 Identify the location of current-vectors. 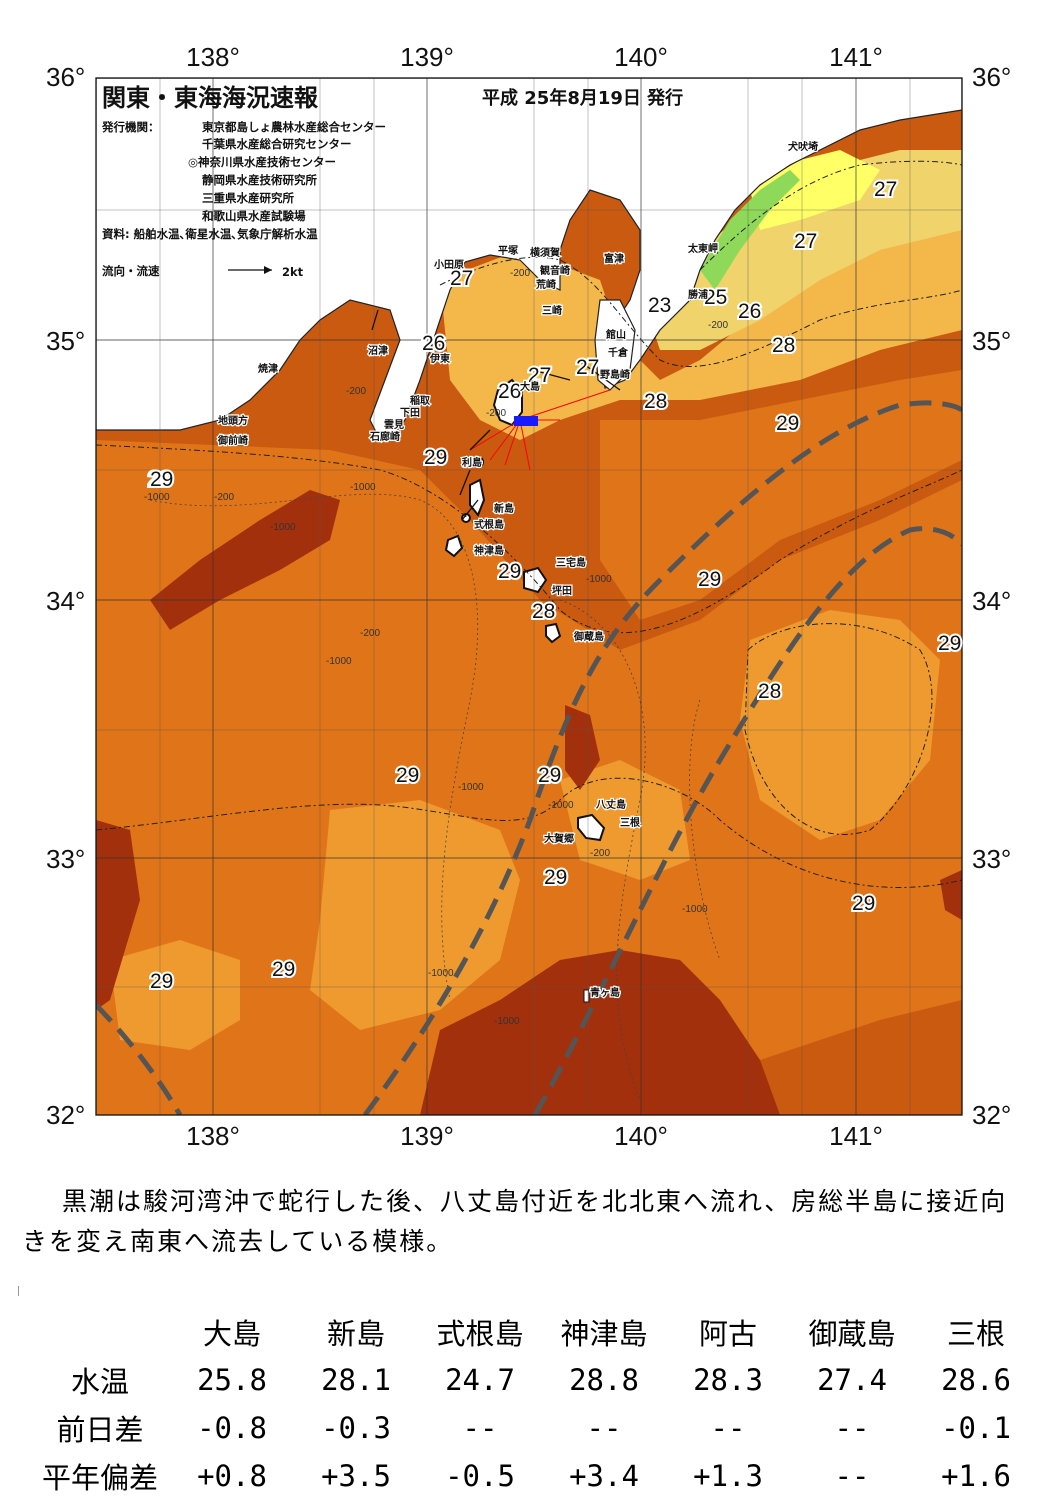
(496, 415).